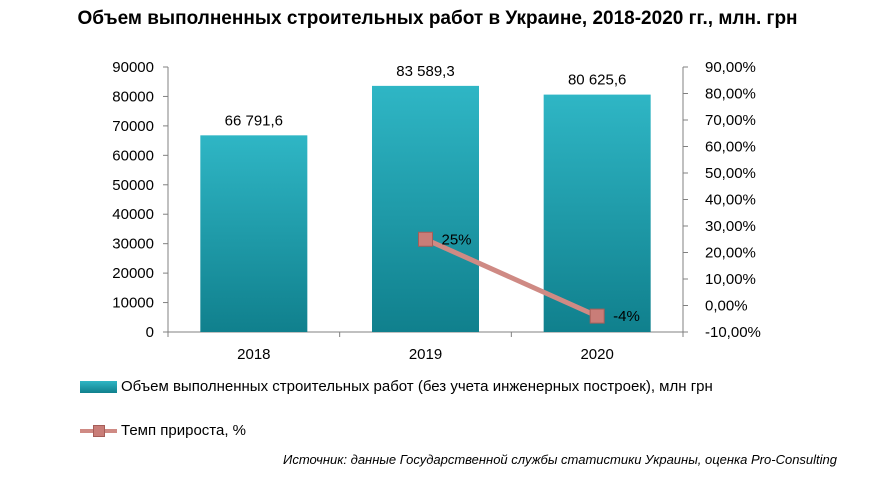 The width and height of the screenshot is (875, 484). What do you see at coordinates (98, 386) in the screenshot?
I see `legend-bar-swatch` at bounding box center [98, 386].